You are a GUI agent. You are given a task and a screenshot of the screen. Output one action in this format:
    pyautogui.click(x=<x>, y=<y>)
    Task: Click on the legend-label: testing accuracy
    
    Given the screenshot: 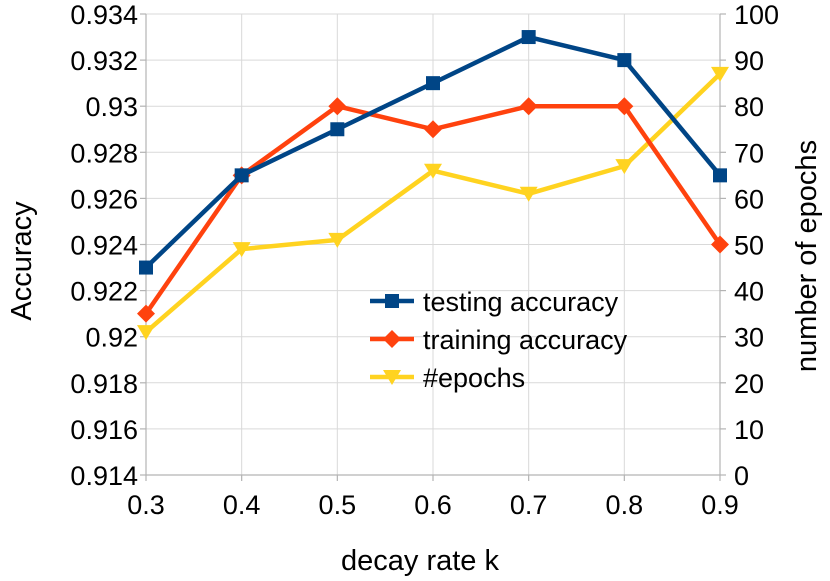 What is the action you would take?
    pyautogui.click(x=521, y=302)
    